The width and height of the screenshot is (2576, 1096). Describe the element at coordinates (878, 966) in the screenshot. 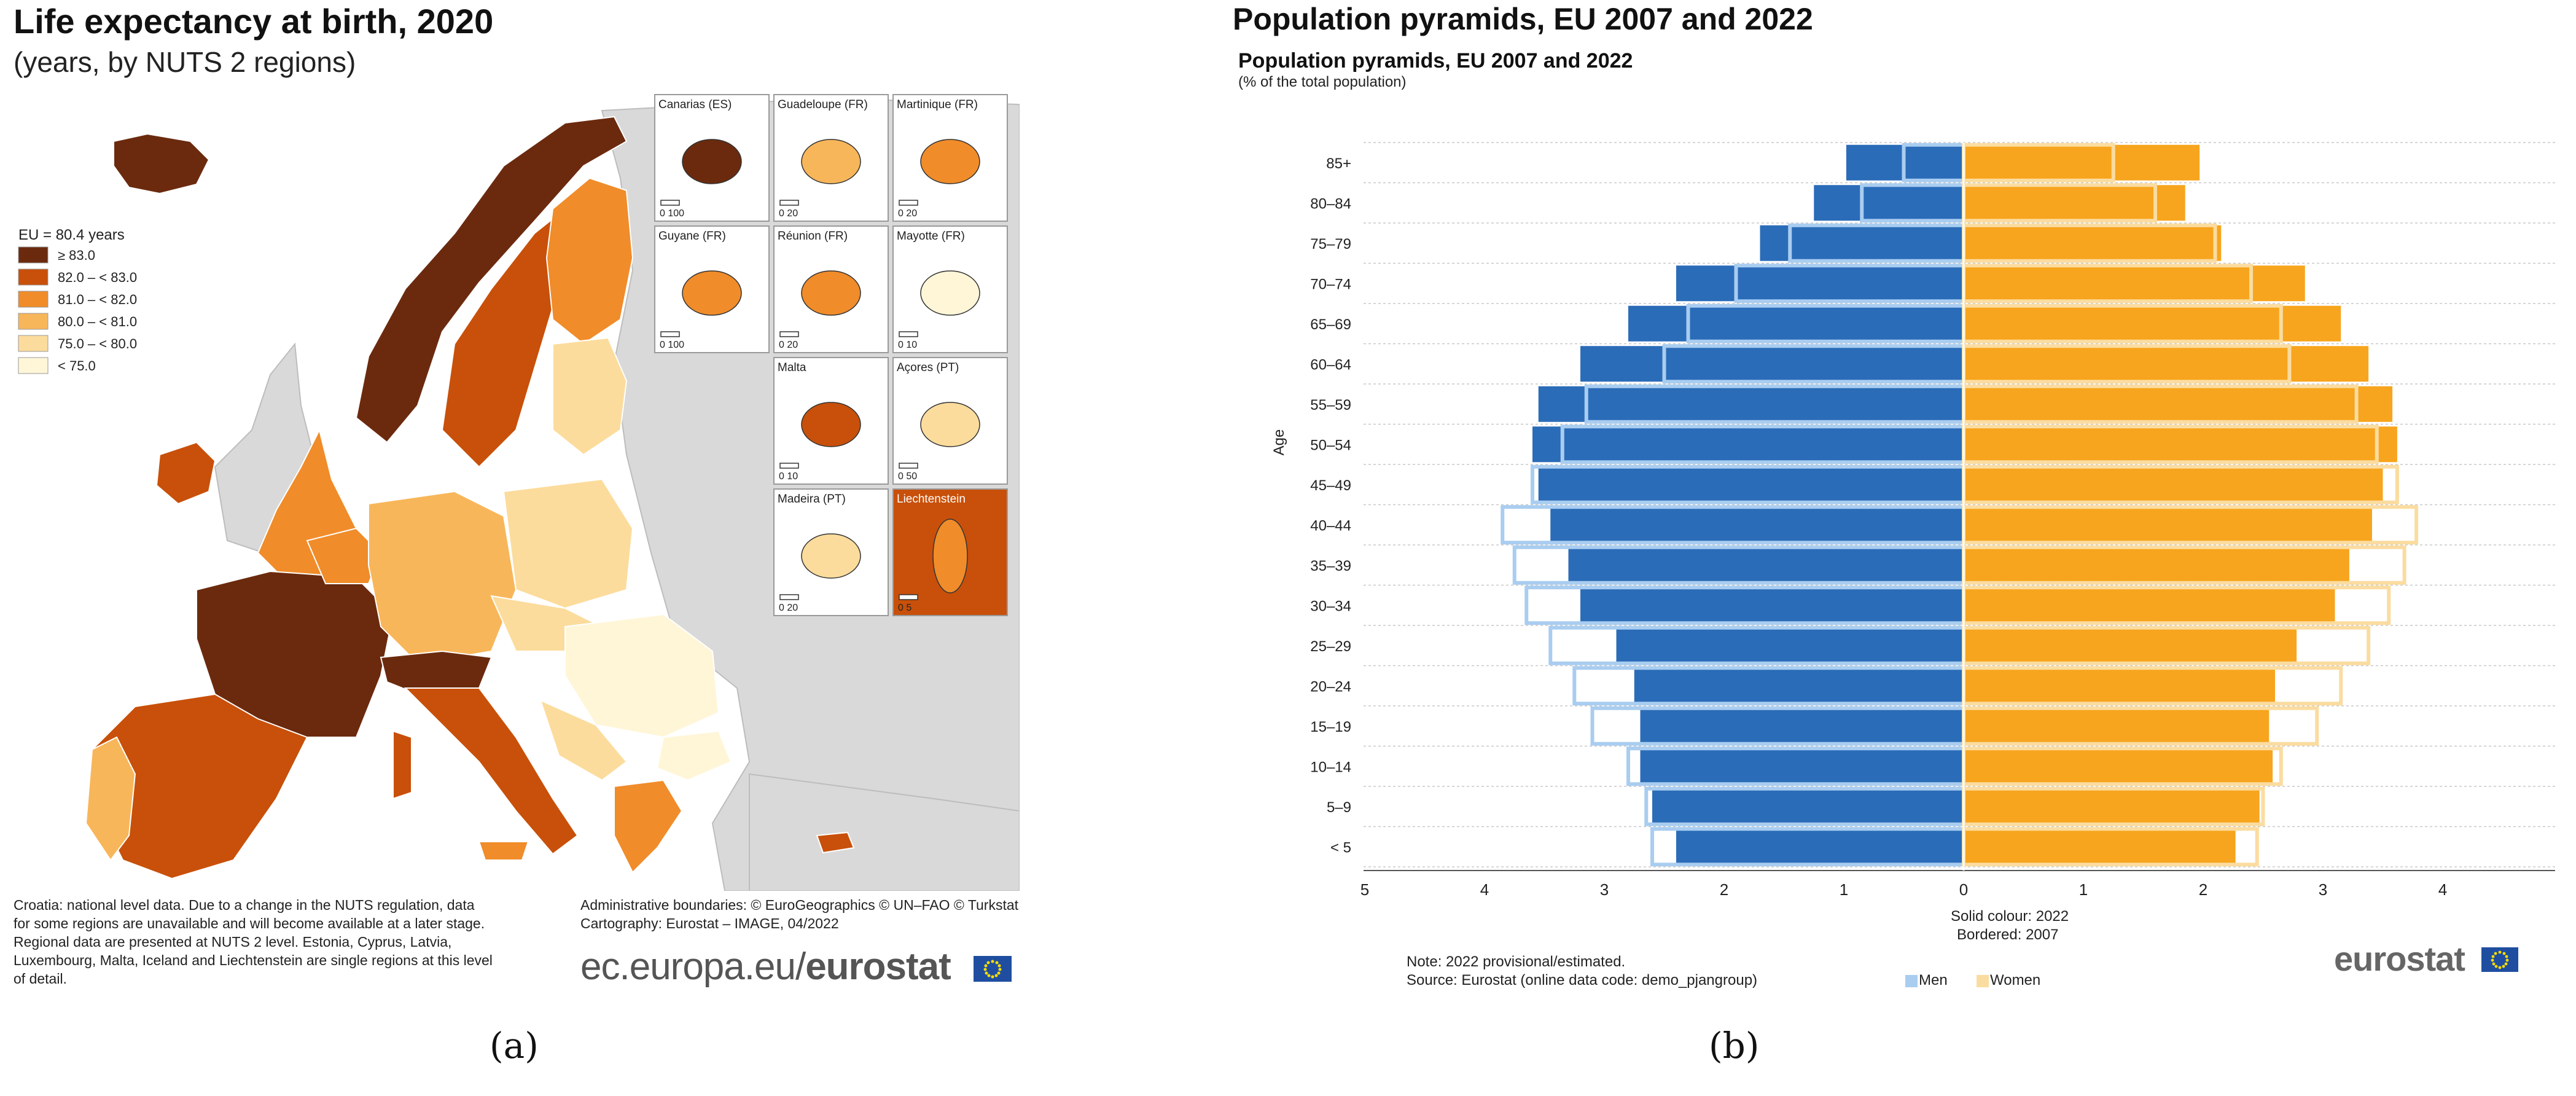

I see `url-brand: eurostat` at that location.